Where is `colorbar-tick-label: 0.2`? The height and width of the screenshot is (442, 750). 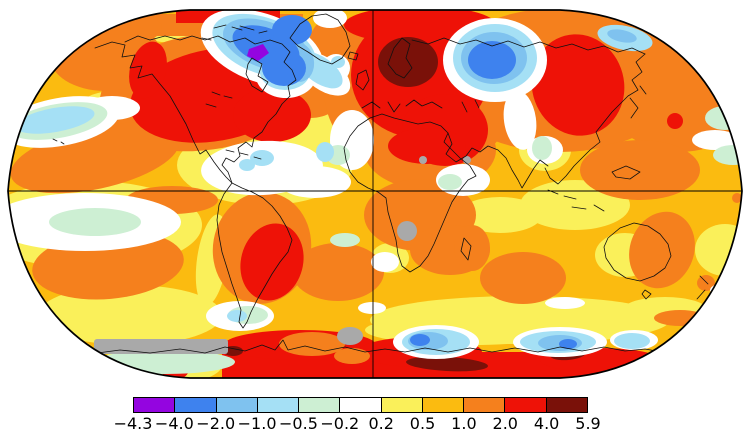 colorbar-tick-label: 0.2 is located at coordinates (381, 423).